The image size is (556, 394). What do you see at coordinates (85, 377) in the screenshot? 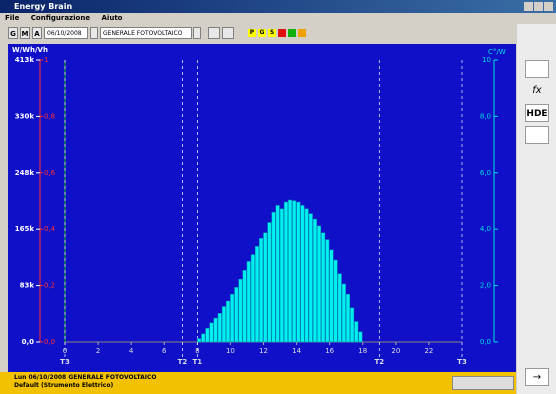
I see `status-text: Lun 06/10/2008 GENERALE FOTOVOLTAICO` at bounding box center [85, 377].